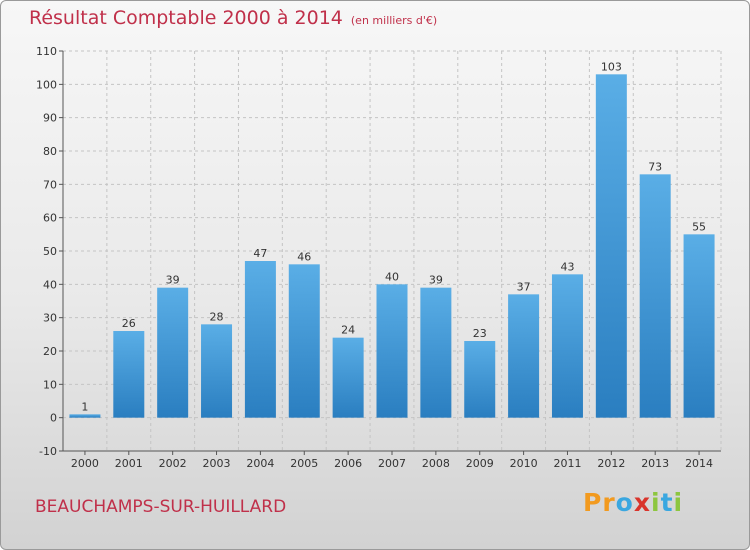 The height and width of the screenshot is (550, 750). What do you see at coordinates (392, 351) in the screenshot?
I see `bar-2007` at bounding box center [392, 351].